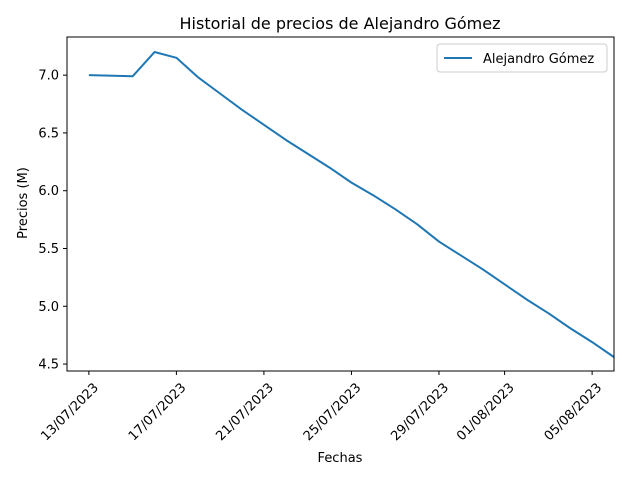  What do you see at coordinates (48, 191) in the screenshot?
I see `y-tick-label-3: 6.0` at bounding box center [48, 191].